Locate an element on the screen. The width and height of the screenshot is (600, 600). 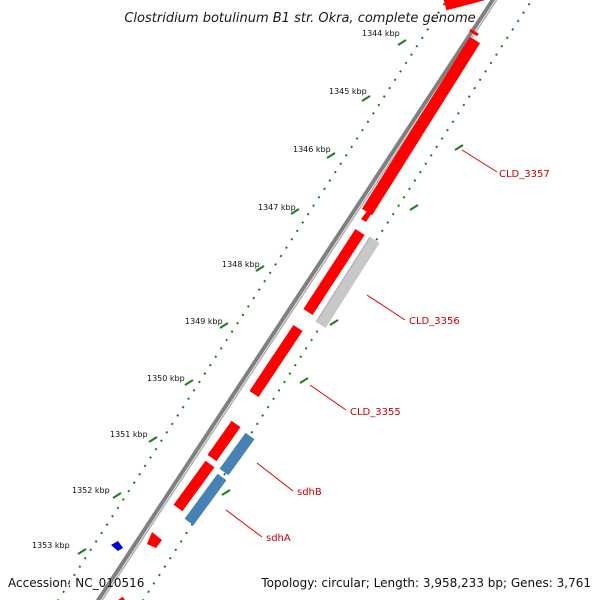
accession-text: Accession: NC_010516 is located at coordinates (76, 583).